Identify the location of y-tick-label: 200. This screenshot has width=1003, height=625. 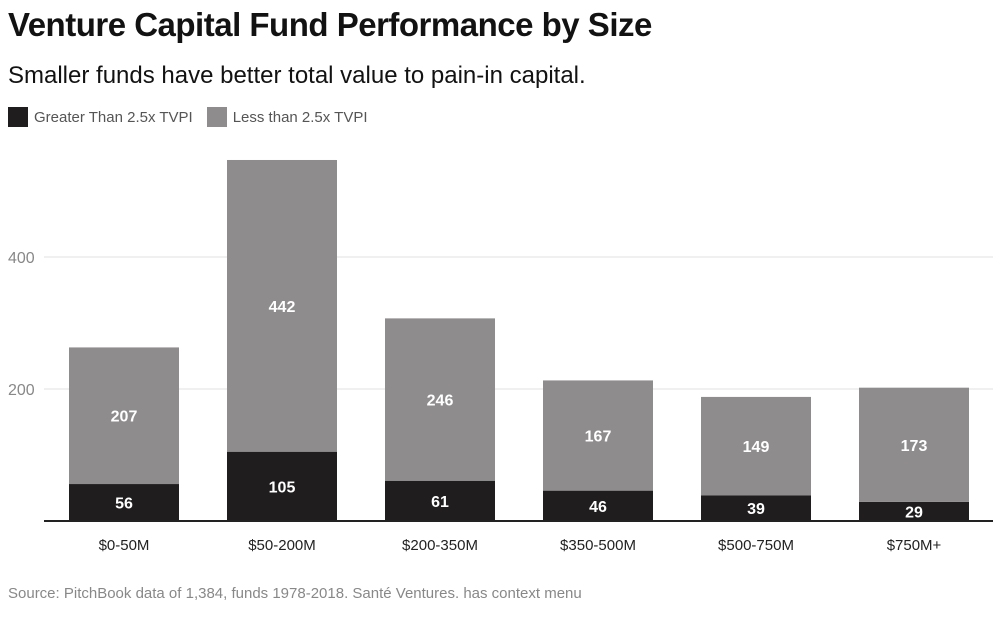
(21, 390).